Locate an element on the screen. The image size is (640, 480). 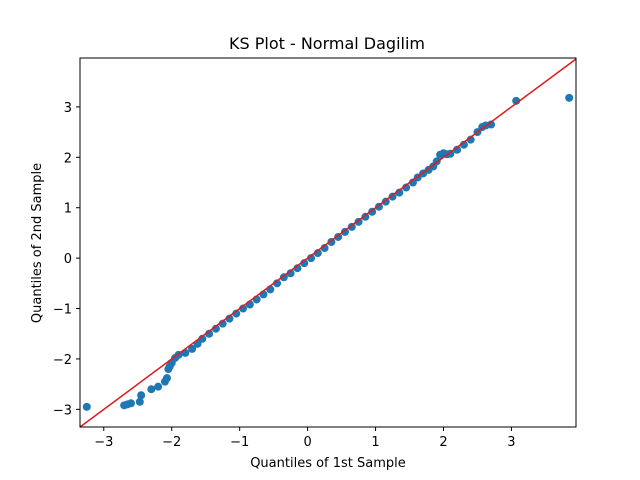
x-tick-label: 0 is located at coordinates (307, 442).